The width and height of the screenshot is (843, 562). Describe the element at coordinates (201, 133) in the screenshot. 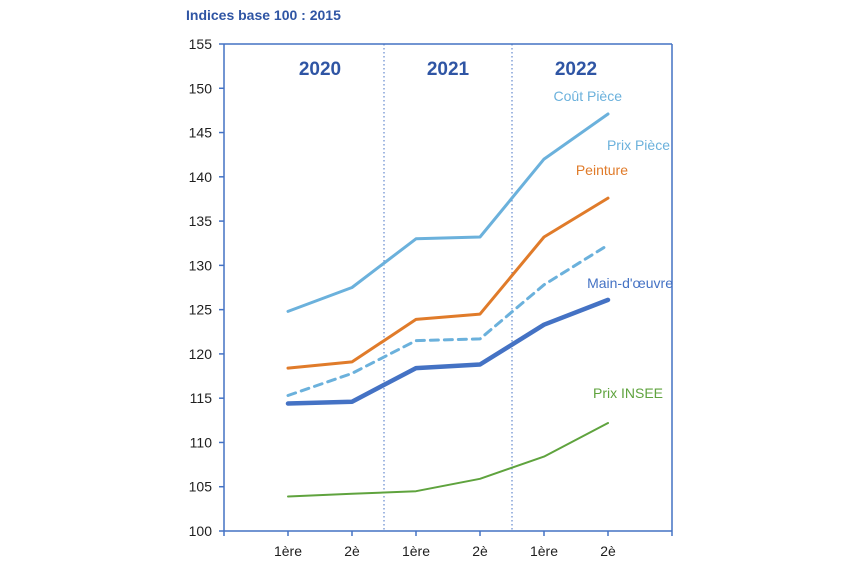

I see `y-tick-label: 145` at that location.